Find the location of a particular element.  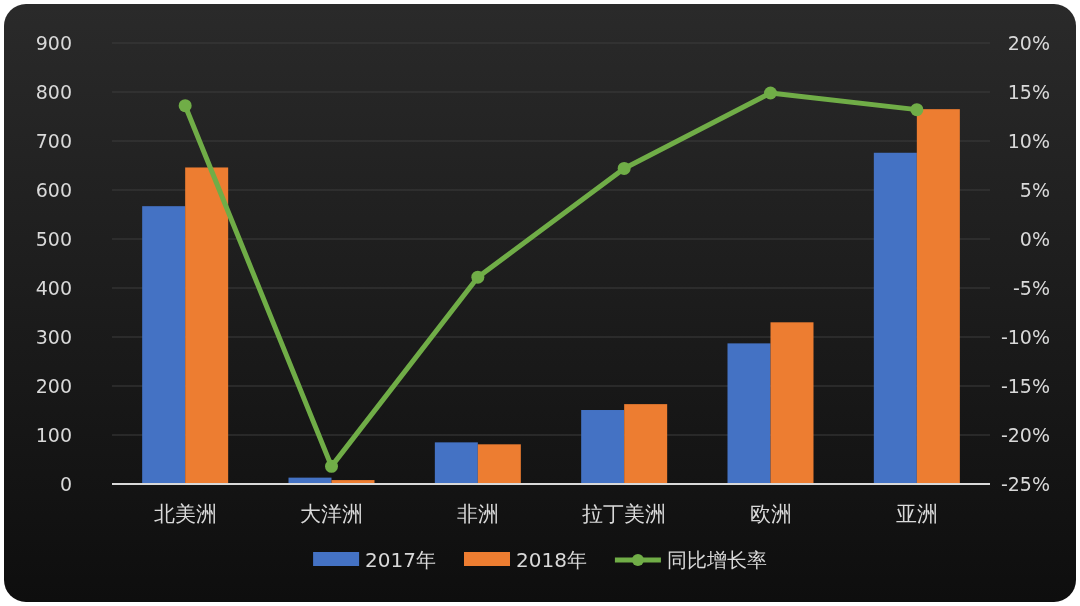

legend-label: 2017年 is located at coordinates (400, 560).